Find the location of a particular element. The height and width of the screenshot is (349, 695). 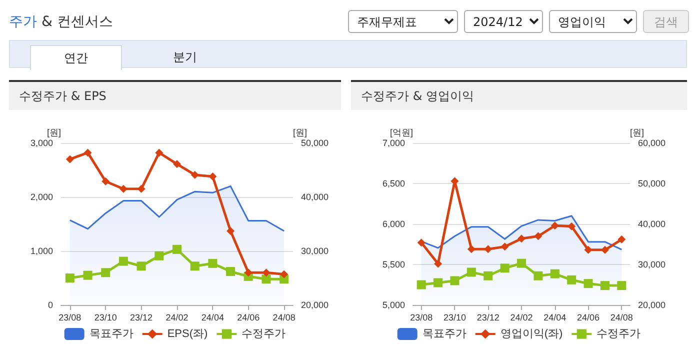

y-axis-title: [억원] is located at coordinates (401, 133).